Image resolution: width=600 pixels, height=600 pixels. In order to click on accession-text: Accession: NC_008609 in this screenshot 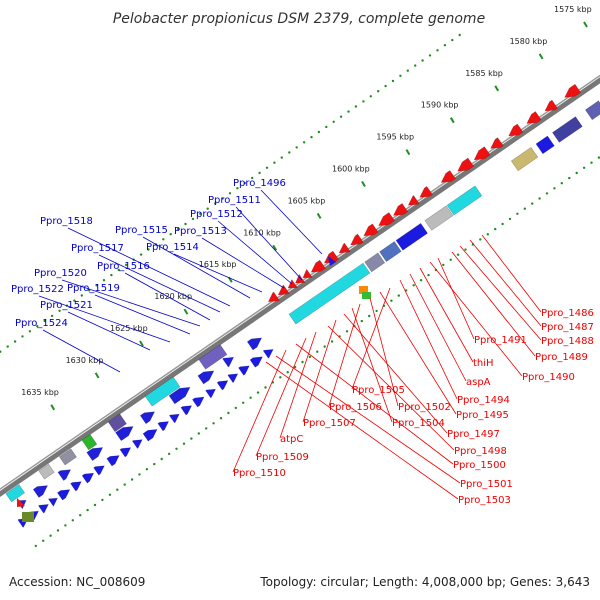, I will do `click(77, 582)`.